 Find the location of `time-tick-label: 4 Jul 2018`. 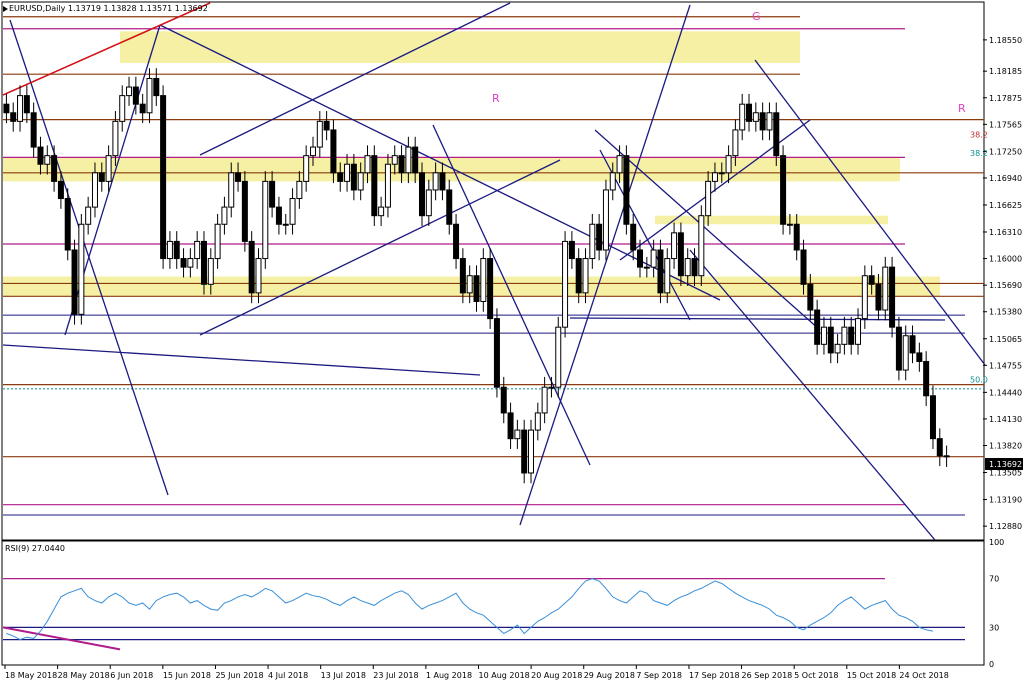

time-tick-label: 4 Jul 2018 is located at coordinates (288, 675).